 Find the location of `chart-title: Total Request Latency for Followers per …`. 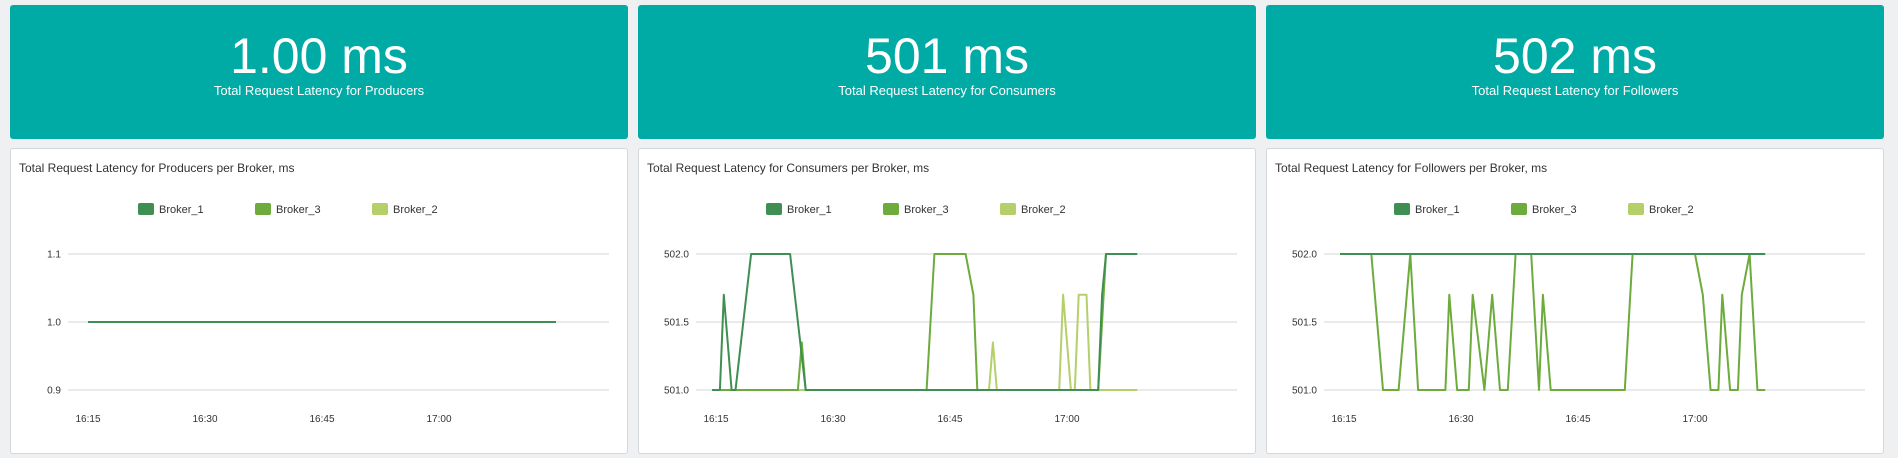

chart-title: Total Request Latency for Followers per … is located at coordinates (1411, 168).